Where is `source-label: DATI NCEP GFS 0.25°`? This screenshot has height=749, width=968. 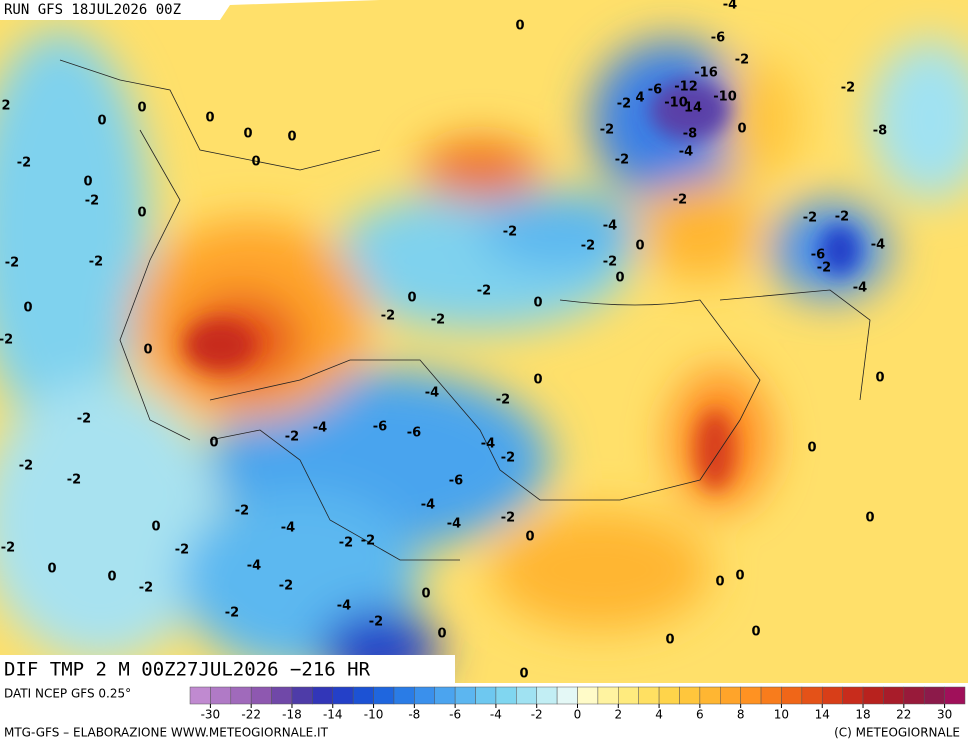 source-label: DATI NCEP GFS 0.25° is located at coordinates (67, 694).